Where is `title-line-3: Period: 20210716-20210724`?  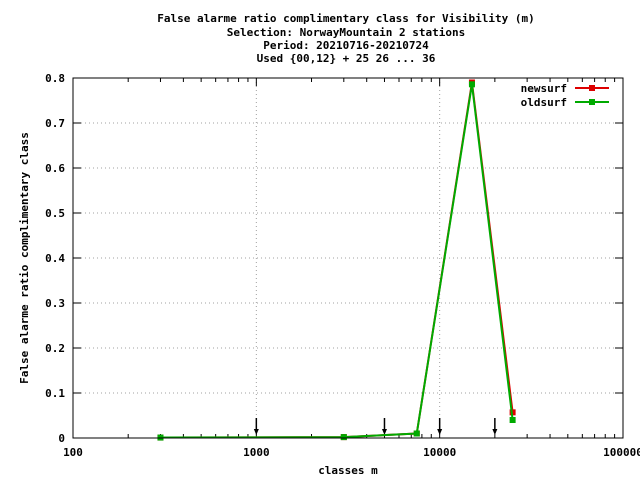
title-line-3: Period: 20210716-20210724 is located at coordinates (346, 45).